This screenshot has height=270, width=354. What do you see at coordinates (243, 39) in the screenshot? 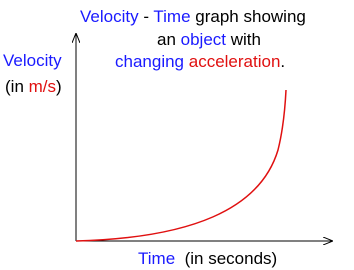
I see `title-word: with` at bounding box center [243, 39].